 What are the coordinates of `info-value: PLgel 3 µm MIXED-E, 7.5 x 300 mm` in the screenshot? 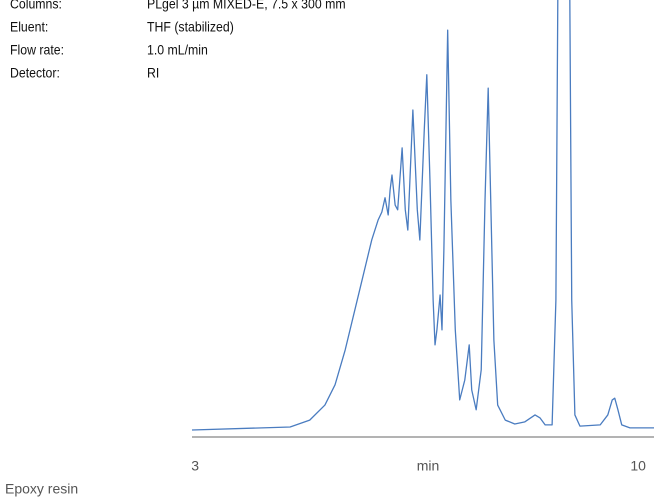 It's located at (246, 6).